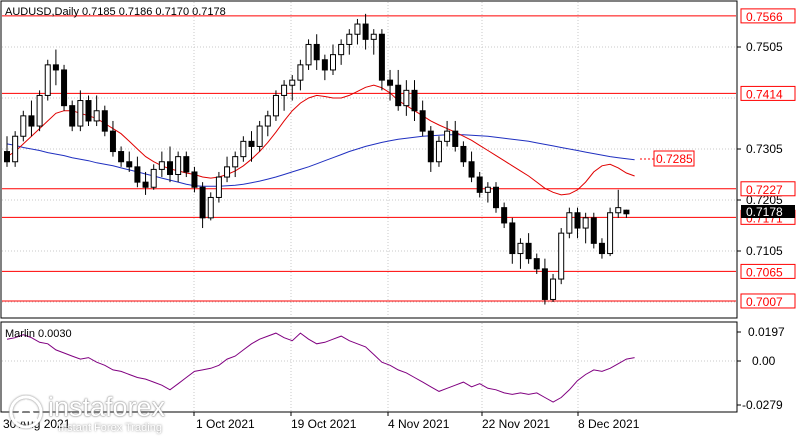 The height and width of the screenshot is (436, 798). Describe the element at coordinates (38, 334) in the screenshot. I see `indicator-label: Marlin 0.0030` at that location.